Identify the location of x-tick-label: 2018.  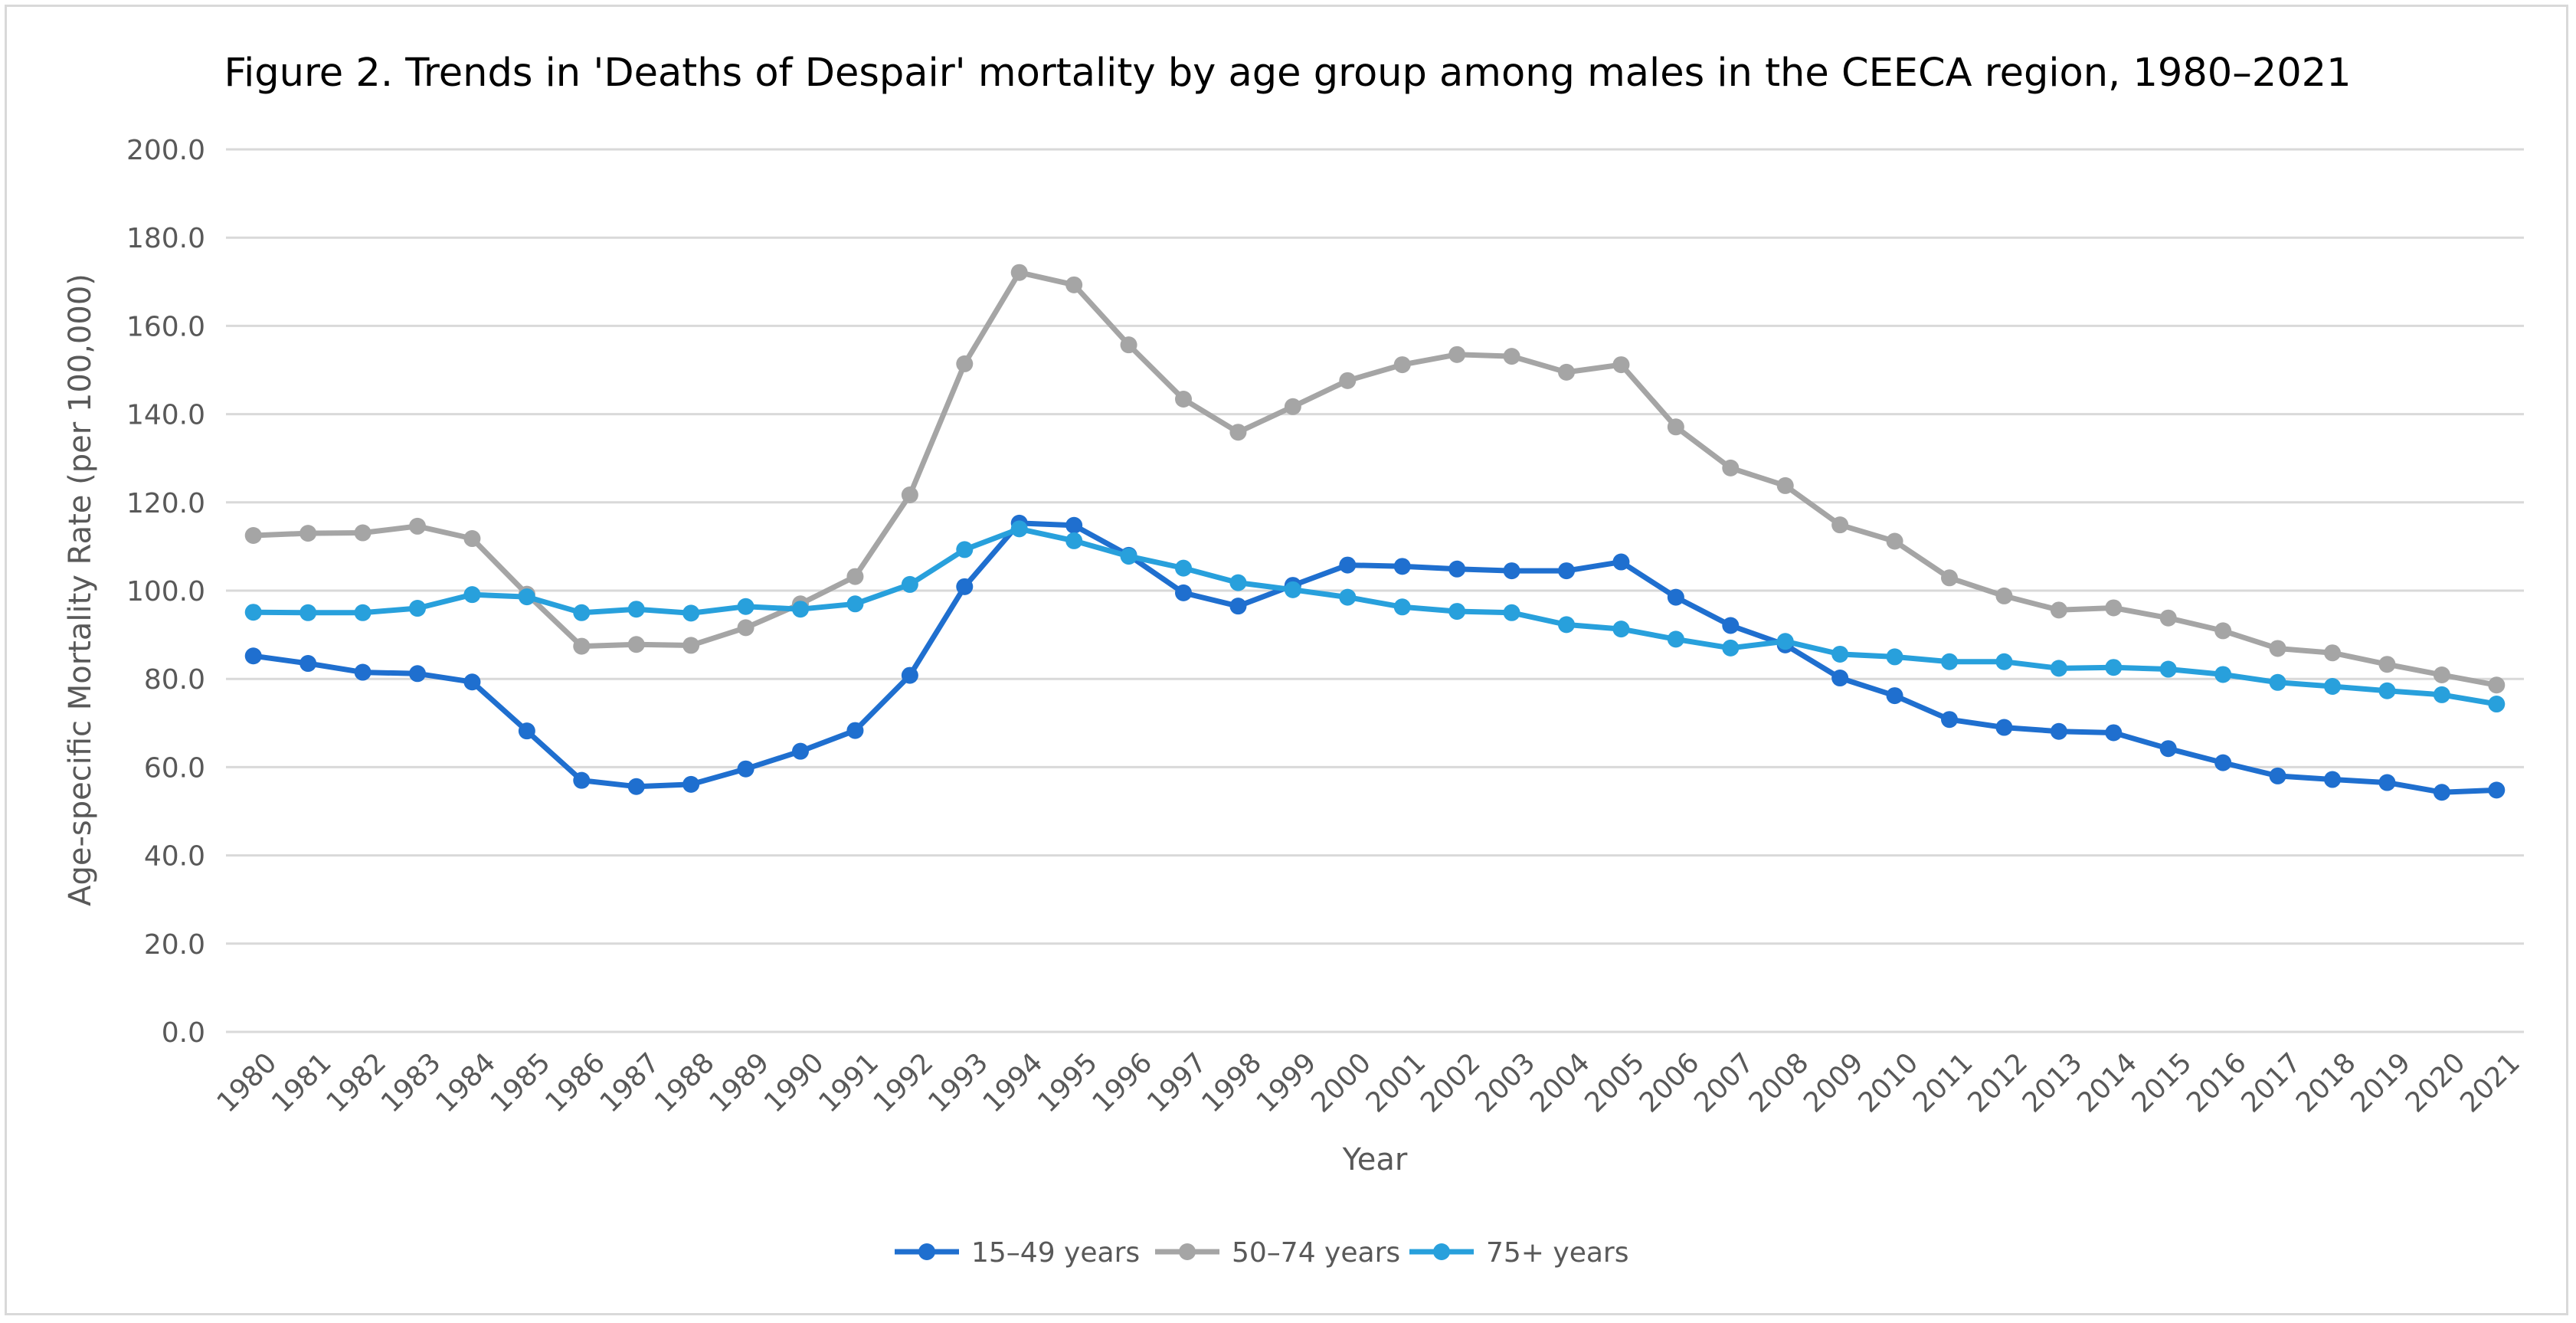
(2326, 1083).